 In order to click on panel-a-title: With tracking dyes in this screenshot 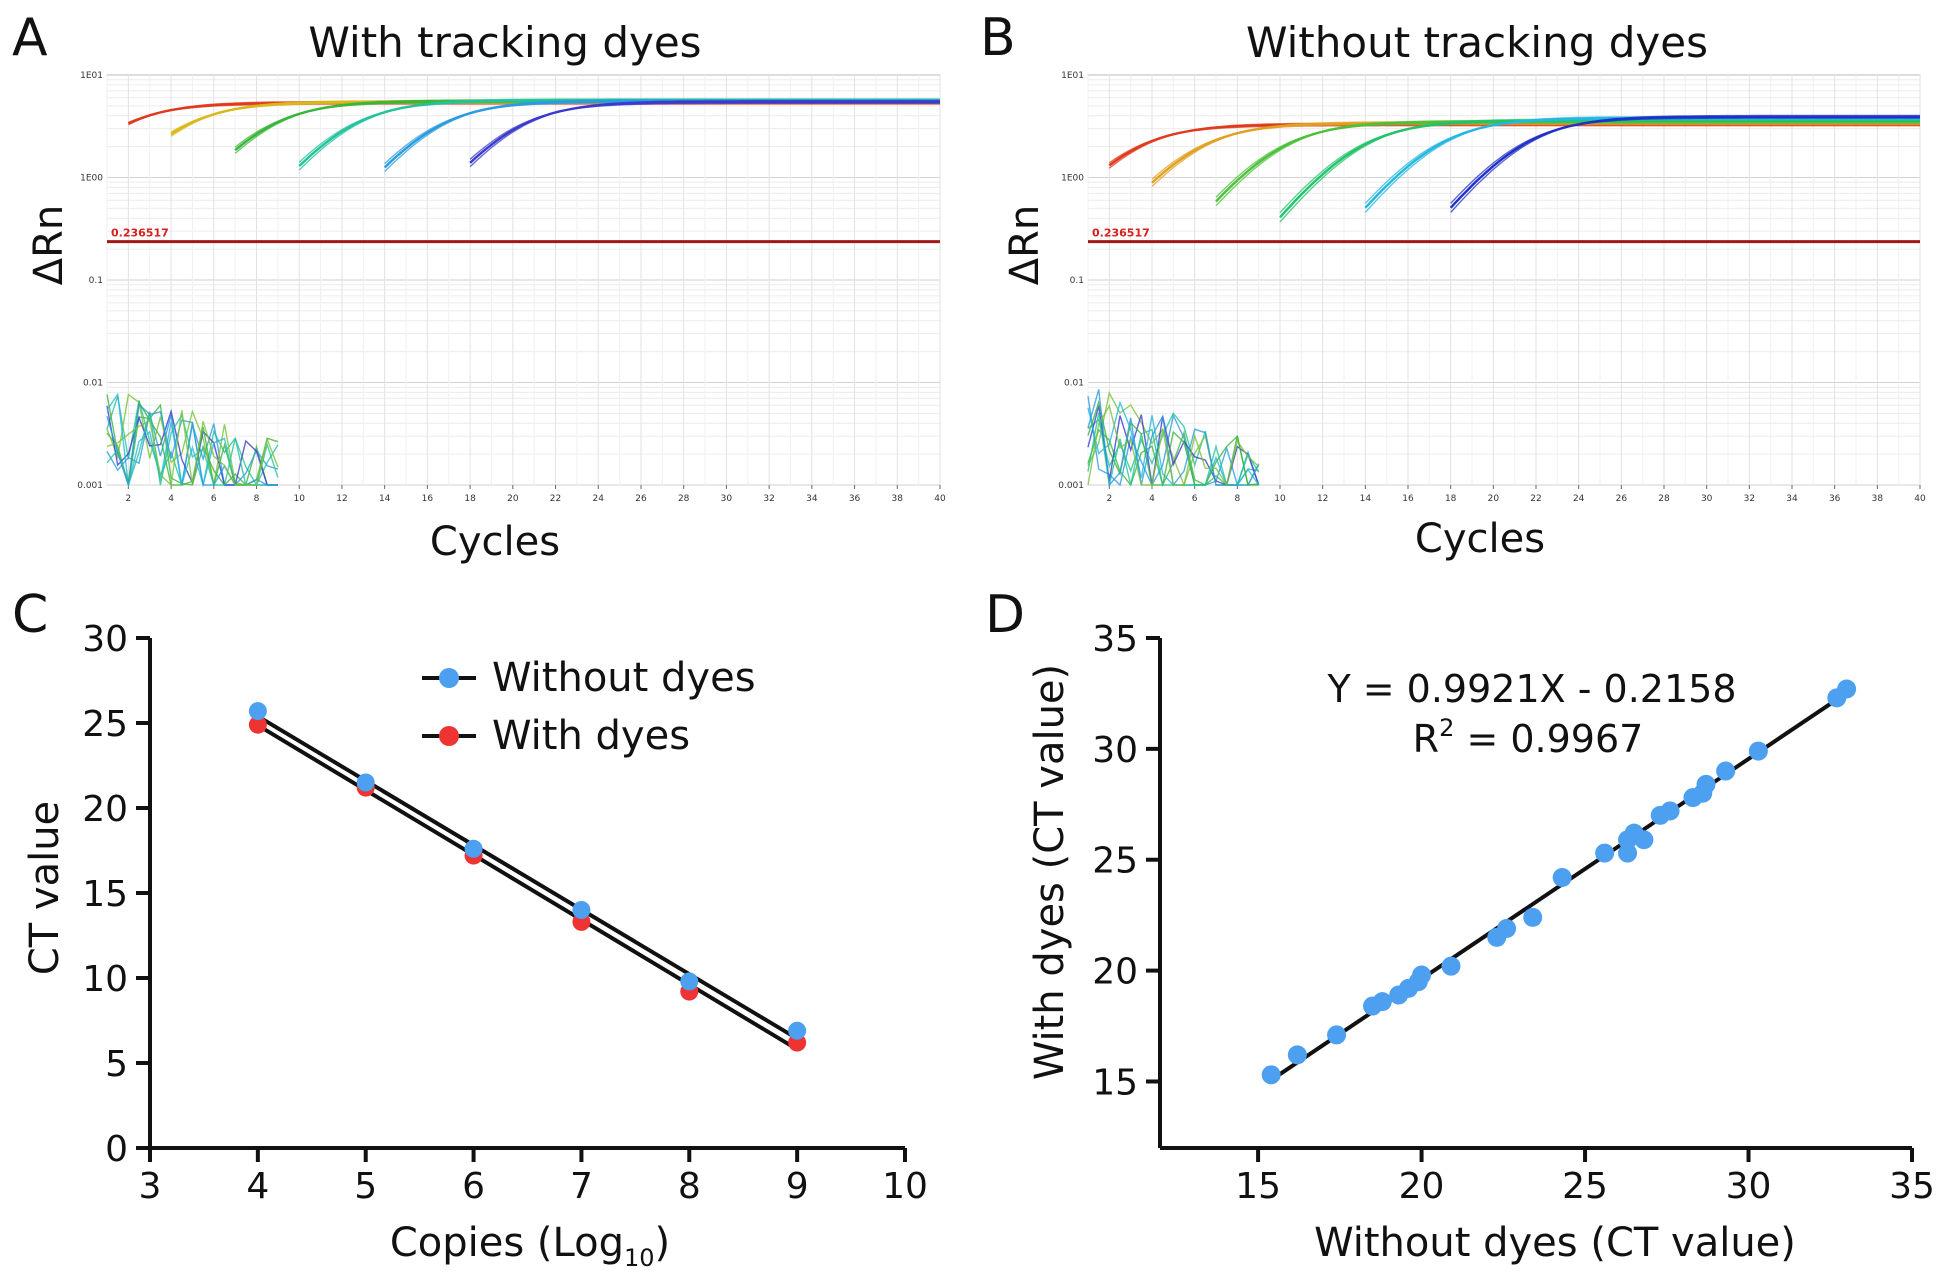, I will do `click(504, 42)`.